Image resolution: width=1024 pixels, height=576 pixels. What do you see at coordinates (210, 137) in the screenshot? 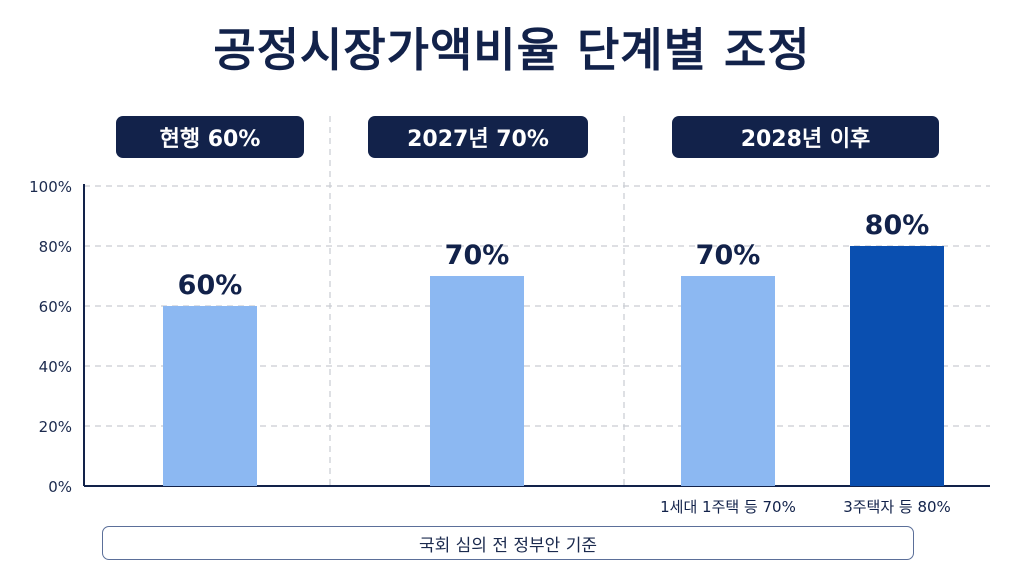
I see `phase-label-current: 현행 60%` at bounding box center [210, 137].